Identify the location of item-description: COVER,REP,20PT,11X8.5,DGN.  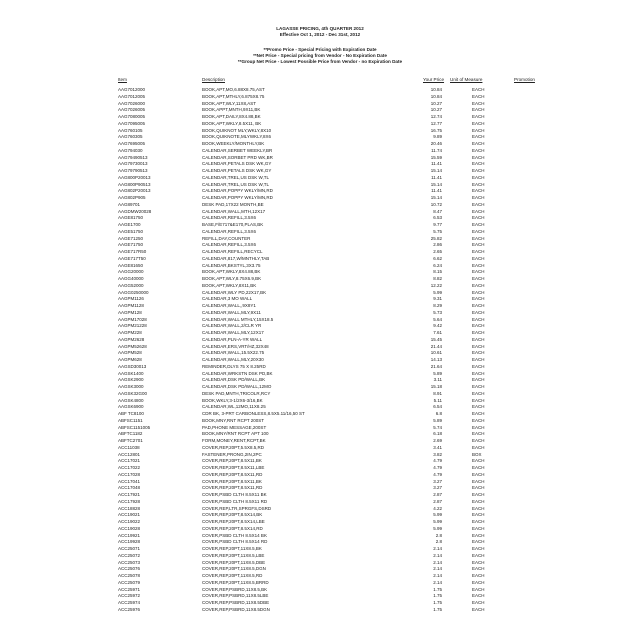
(234, 569).